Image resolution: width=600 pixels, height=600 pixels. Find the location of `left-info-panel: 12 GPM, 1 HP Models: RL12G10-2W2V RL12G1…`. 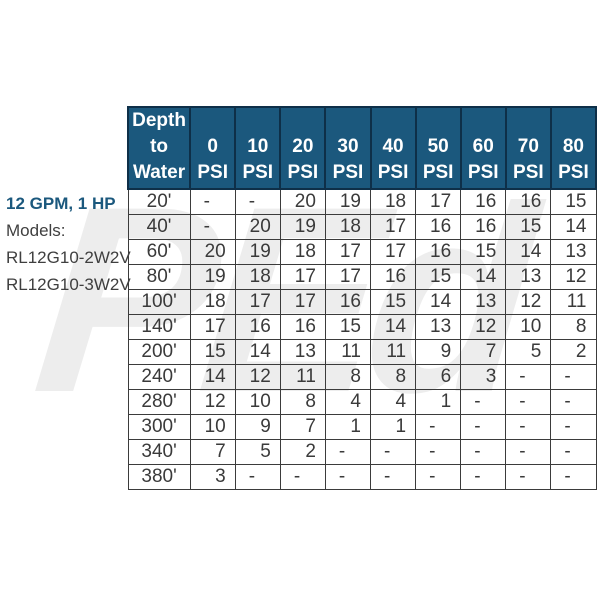

left-info-panel: 12 GPM, 1 HP Models: RL12G10-2W2V RL12G1… is located at coordinates (68, 244).